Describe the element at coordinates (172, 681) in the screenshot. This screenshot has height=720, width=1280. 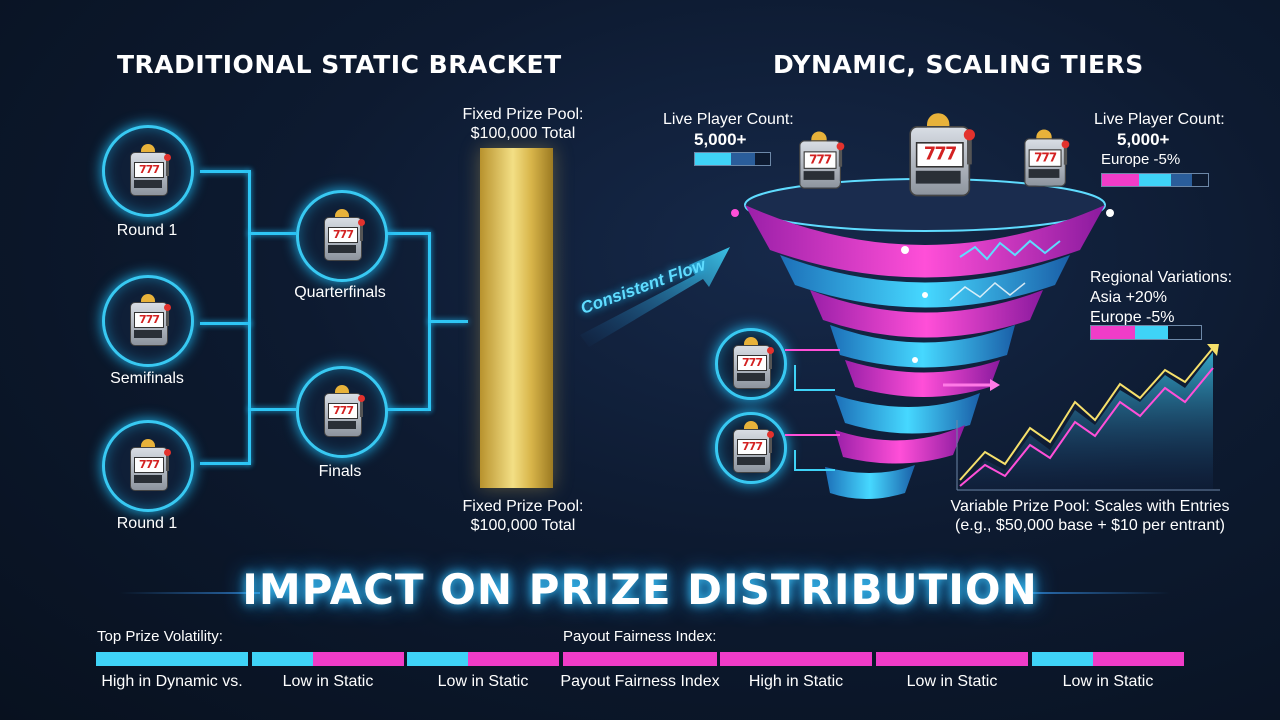
I see `impact-label-1: High in Dynamic vs.` at that location.